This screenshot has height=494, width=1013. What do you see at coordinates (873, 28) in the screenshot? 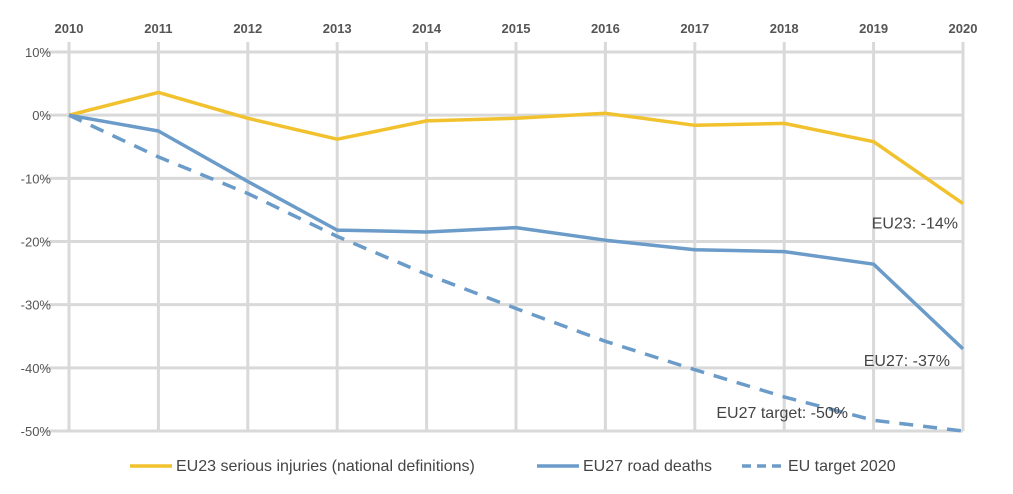
I see `x-tick-label: 2019` at bounding box center [873, 28].